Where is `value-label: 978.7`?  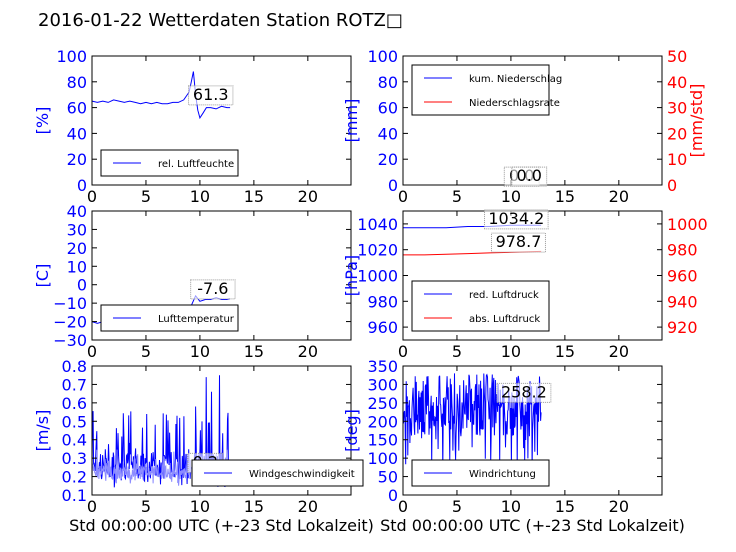
value-label: 978.7 is located at coordinates (519, 241).